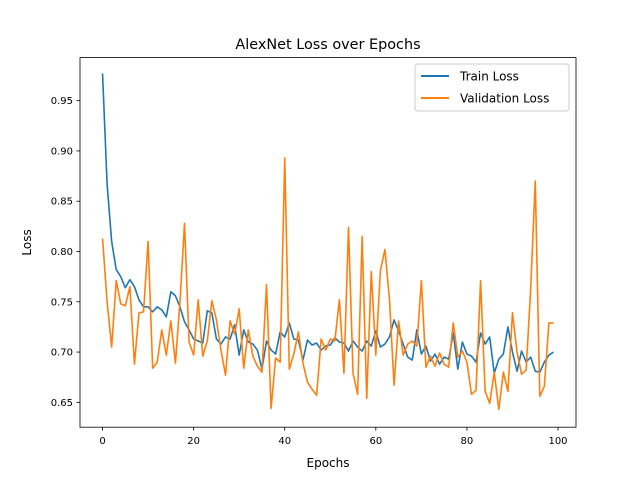  I want to click on legend-frame, so click(492, 87).